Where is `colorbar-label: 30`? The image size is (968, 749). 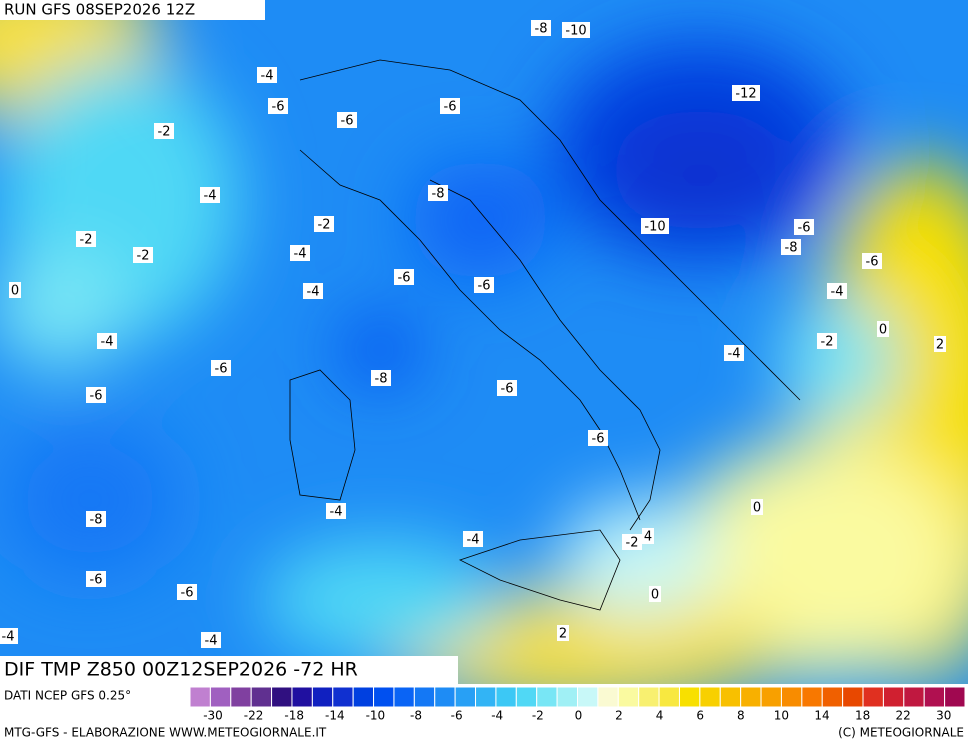 colorbar-label: 30 is located at coordinates (943, 716).